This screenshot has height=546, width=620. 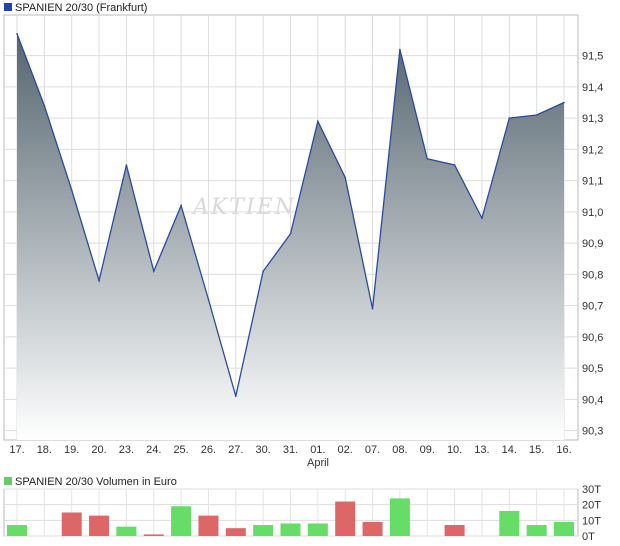 I want to click on price-x-tick-label: 16., so click(x=563, y=450).